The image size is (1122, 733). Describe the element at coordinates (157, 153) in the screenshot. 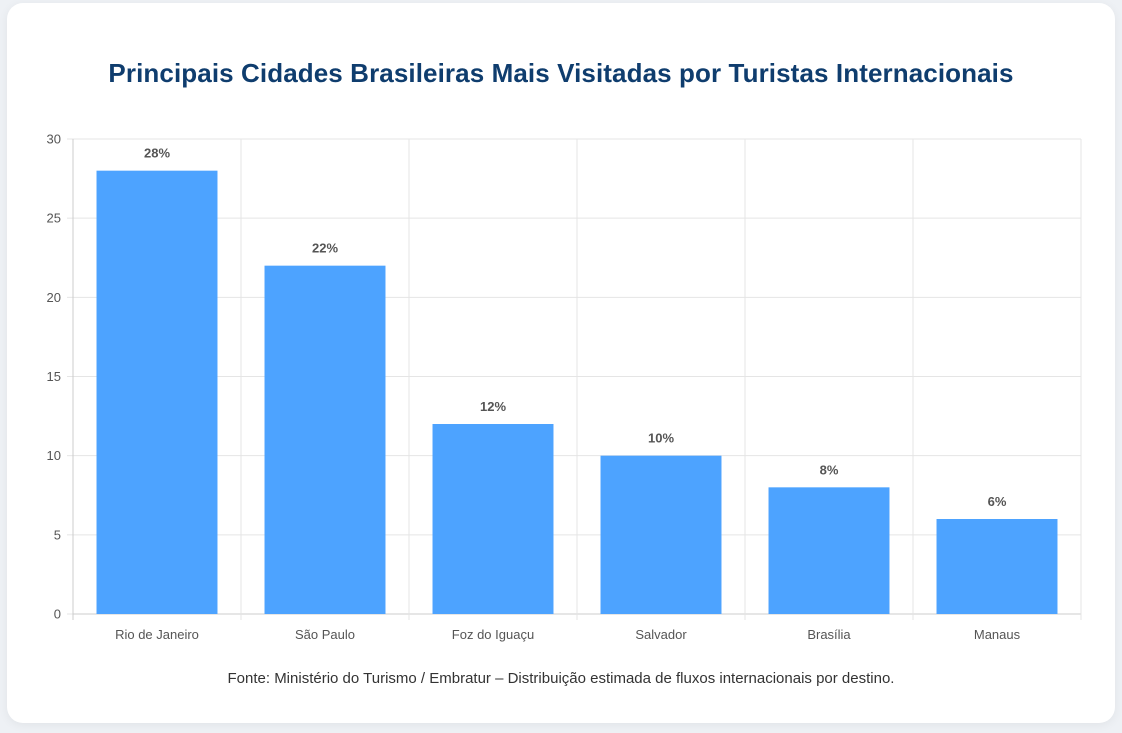

I see `data-label: 28%` at that location.